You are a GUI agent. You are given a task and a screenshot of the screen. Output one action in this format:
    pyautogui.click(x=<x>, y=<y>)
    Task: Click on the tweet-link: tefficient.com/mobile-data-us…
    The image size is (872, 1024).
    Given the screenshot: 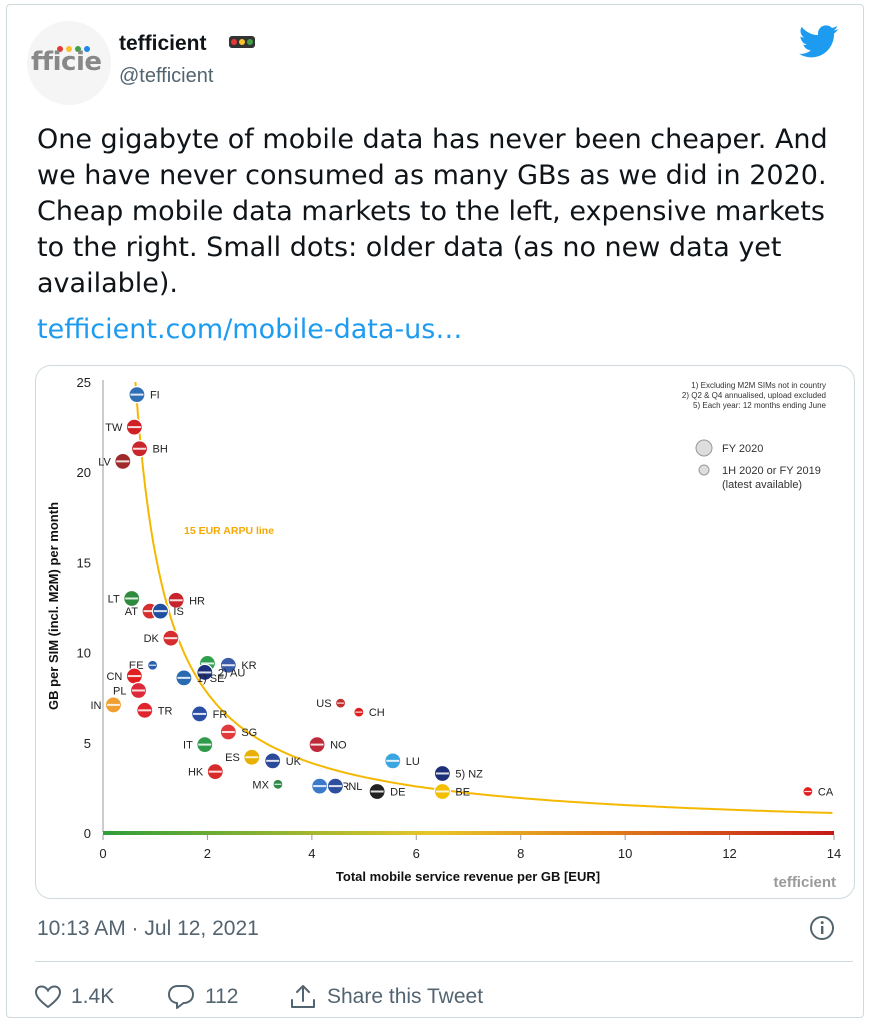 What is the action you would take?
    pyautogui.click(x=250, y=329)
    